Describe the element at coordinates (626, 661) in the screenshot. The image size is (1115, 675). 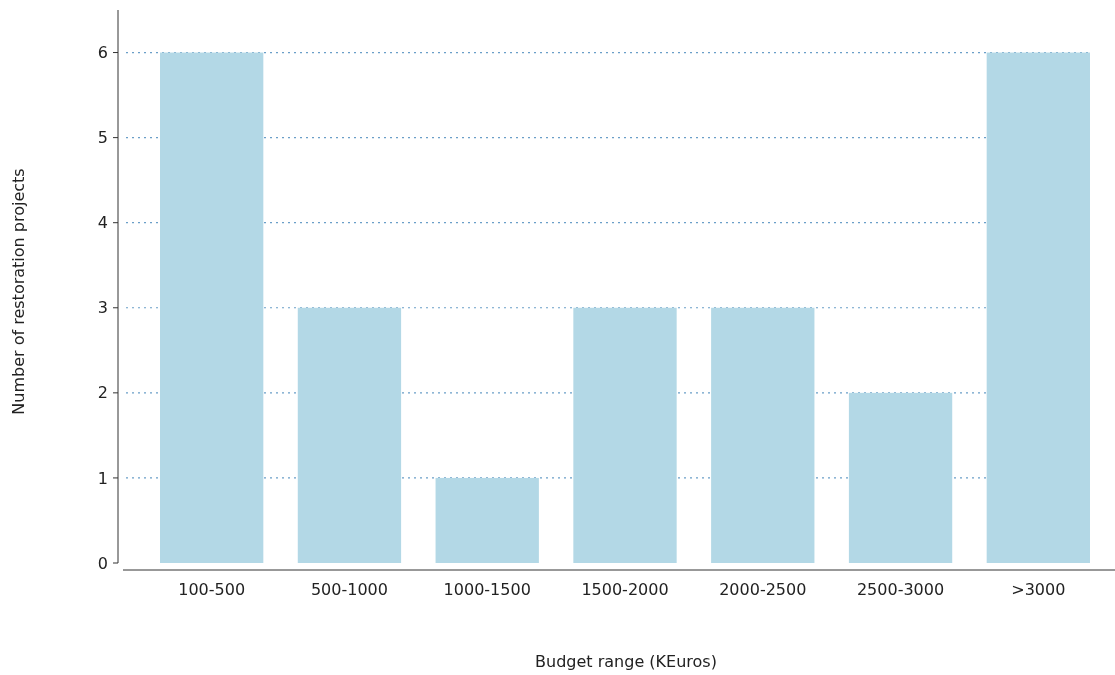
I see `x-axis-title: Budget range (KEuros)` at that location.